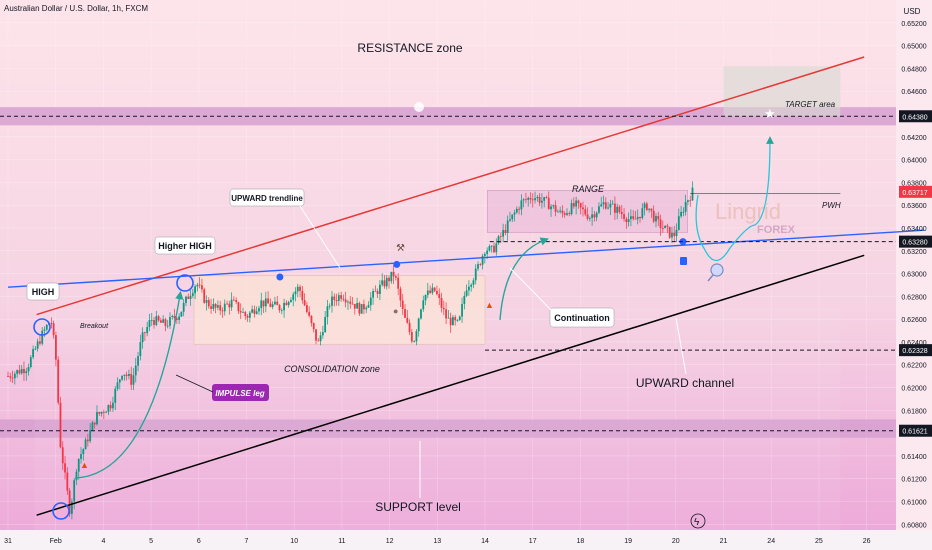  I want to click on continuation-arrow, so click(524, 279).